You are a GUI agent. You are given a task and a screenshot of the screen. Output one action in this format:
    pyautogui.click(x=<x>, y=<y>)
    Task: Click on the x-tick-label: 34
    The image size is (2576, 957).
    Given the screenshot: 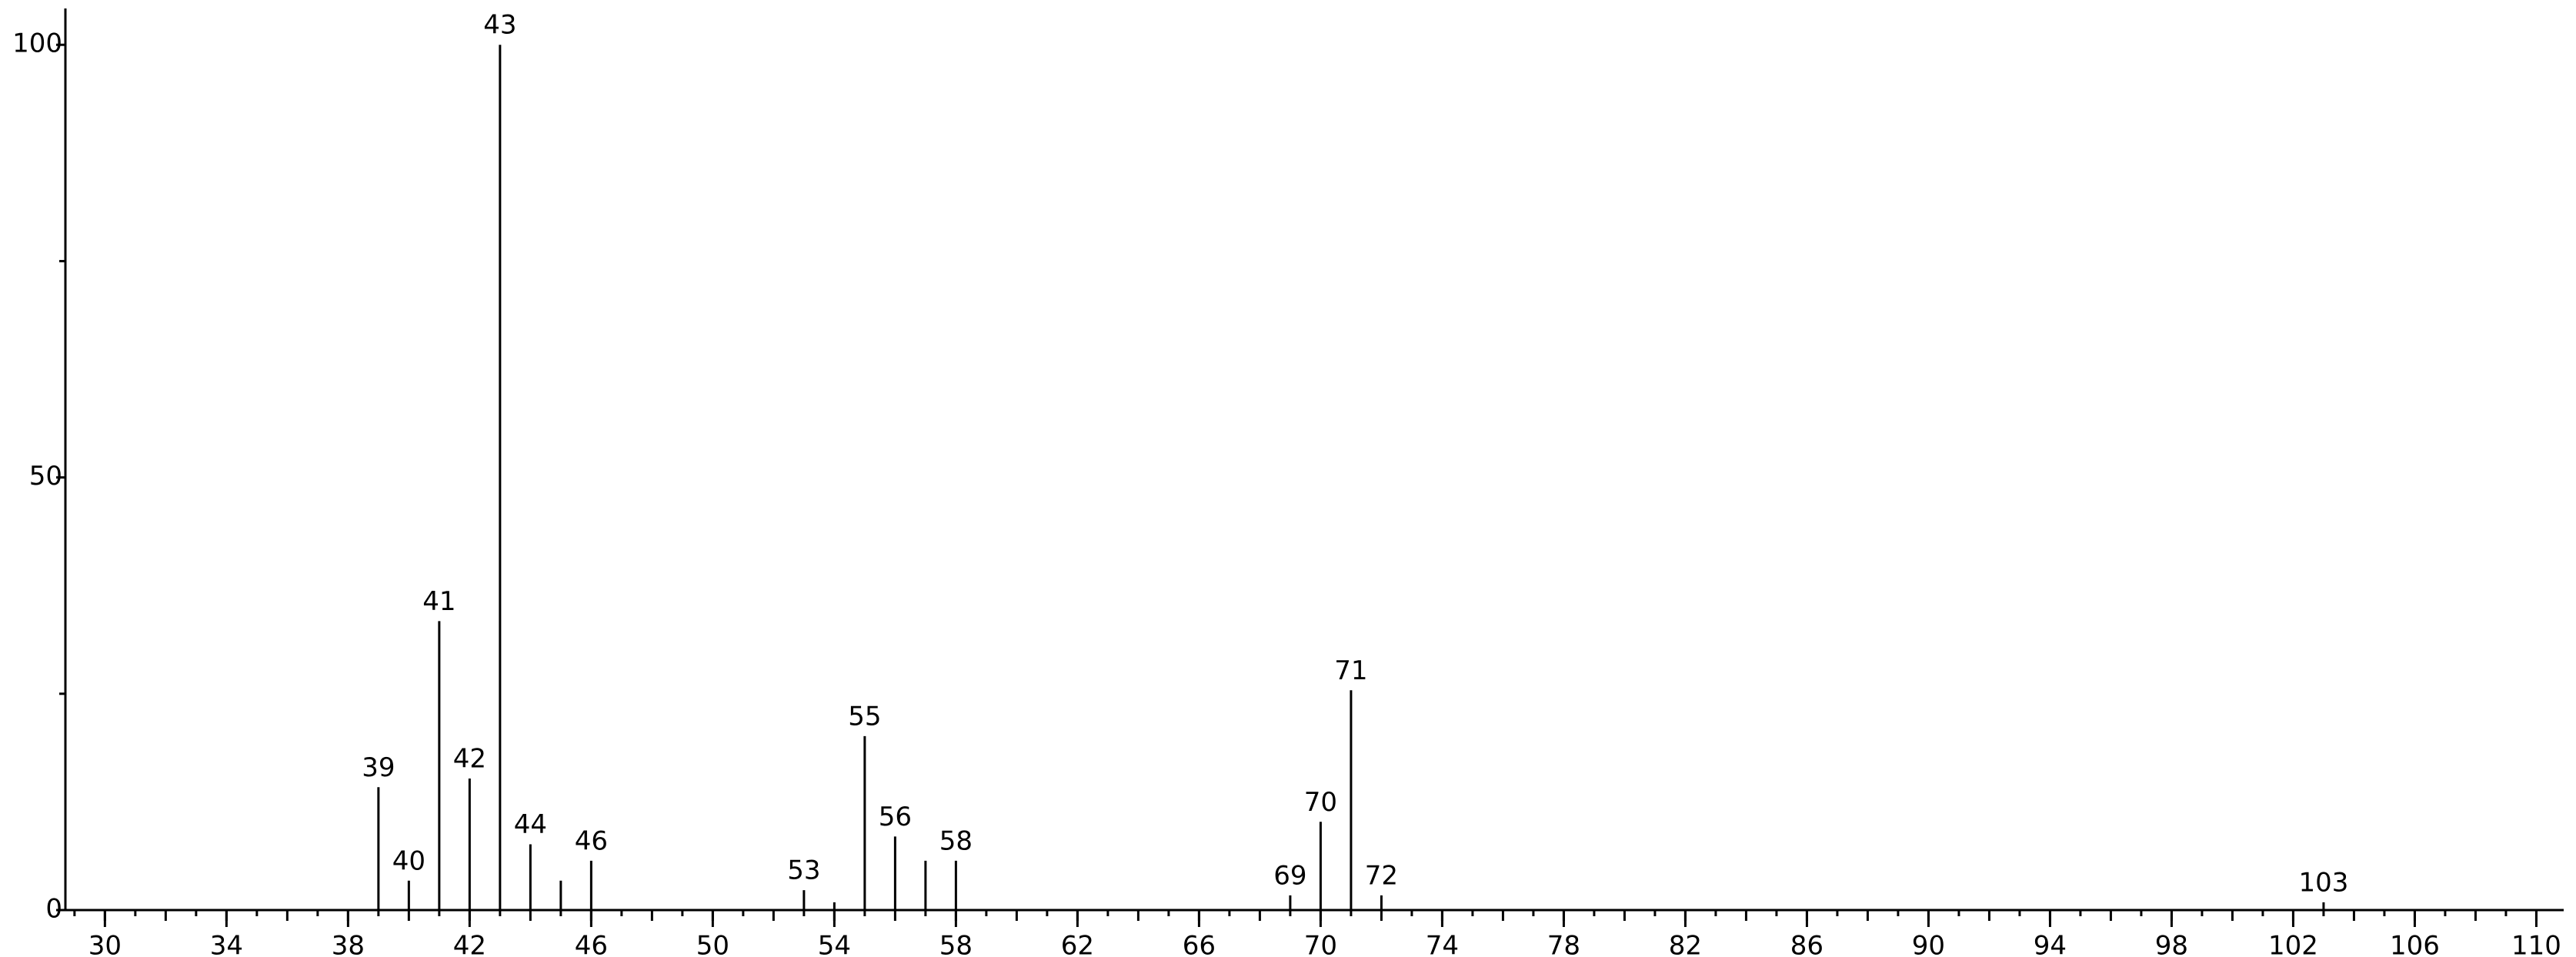 What is the action you would take?
    pyautogui.click(x=227, y=944)
    